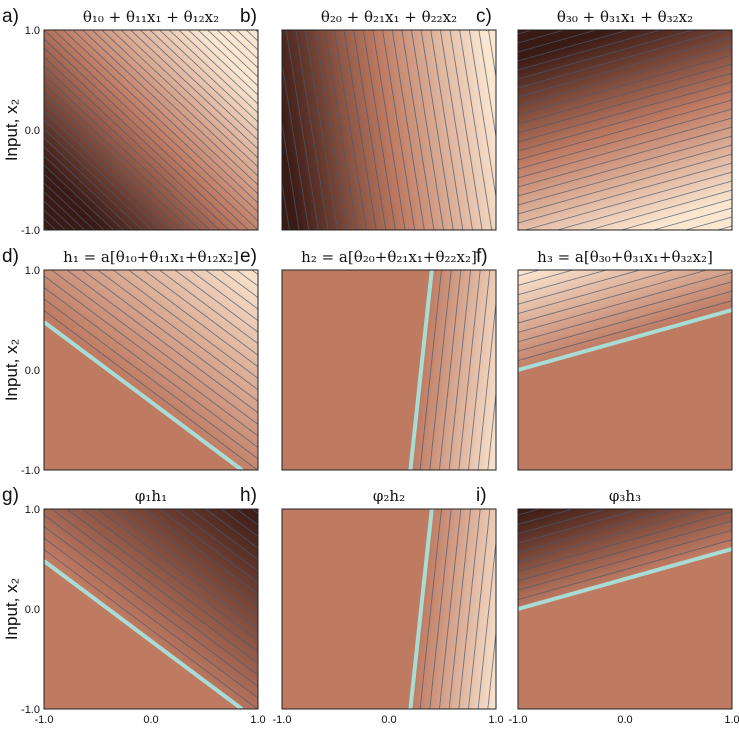 This screenshot has height=730, width=739. Describe the element at coordinates (151, 496) in the screenshot. I see `panel-title: φ₁h₁` at that location.